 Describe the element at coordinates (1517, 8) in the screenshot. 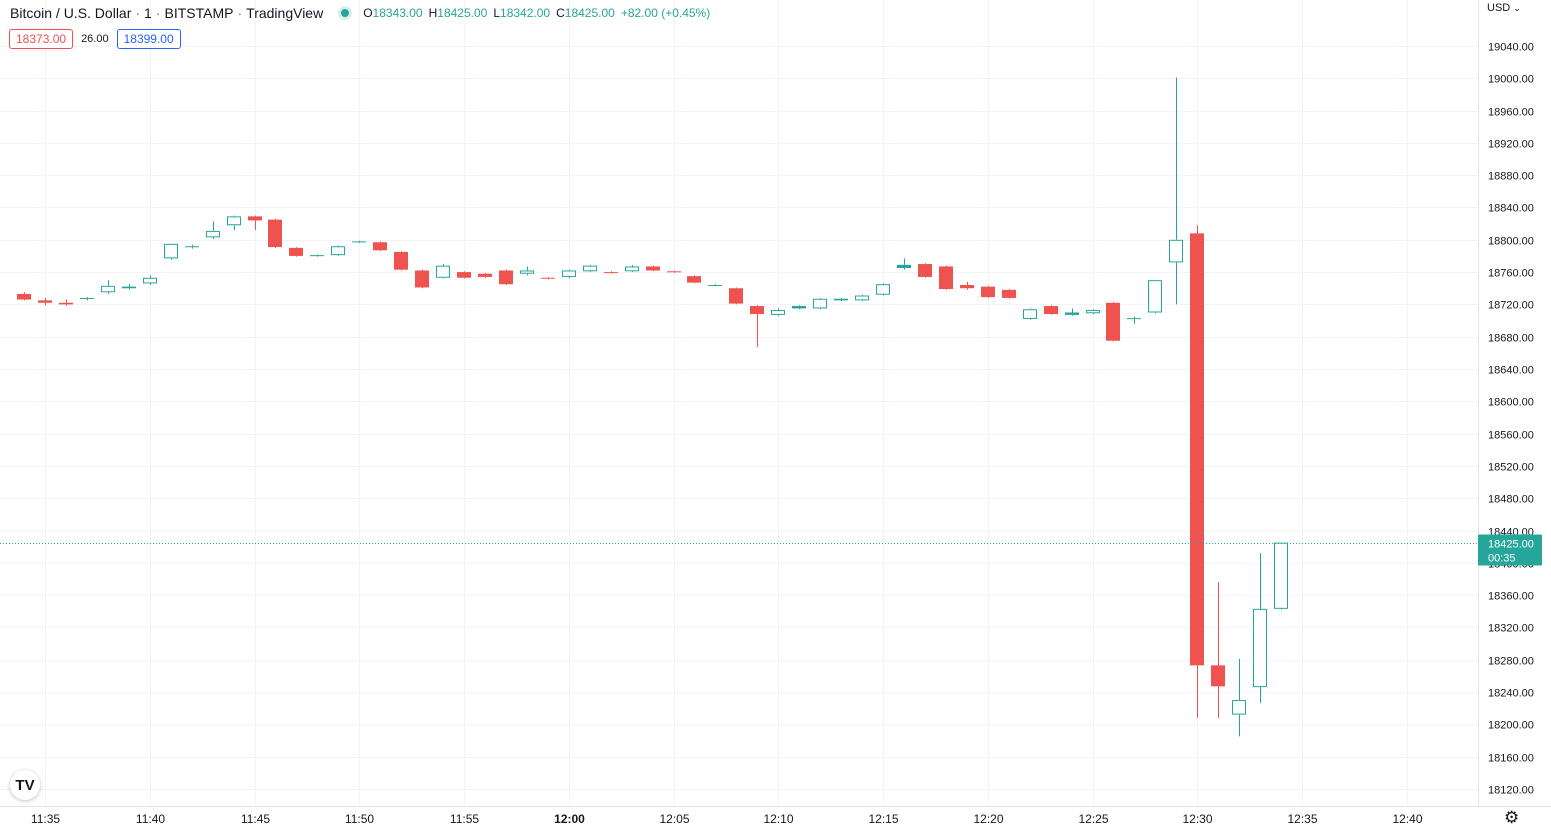

I see `chevron-down-icon: ⌄` at that location.